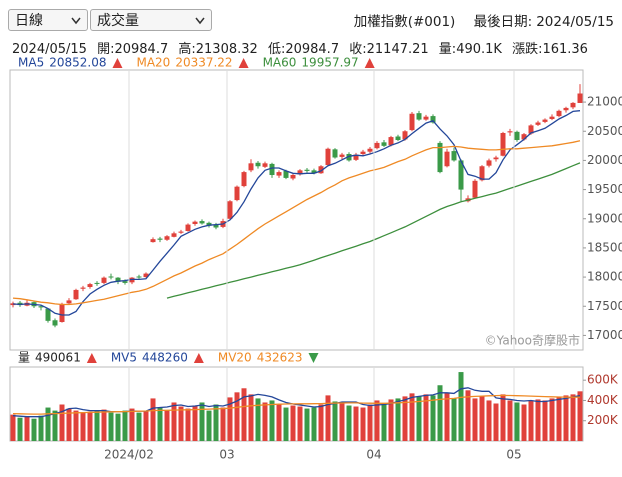 This screenshot has width=622, height=477. I want to click on y-tick-label: 18500, so click(604, 247).